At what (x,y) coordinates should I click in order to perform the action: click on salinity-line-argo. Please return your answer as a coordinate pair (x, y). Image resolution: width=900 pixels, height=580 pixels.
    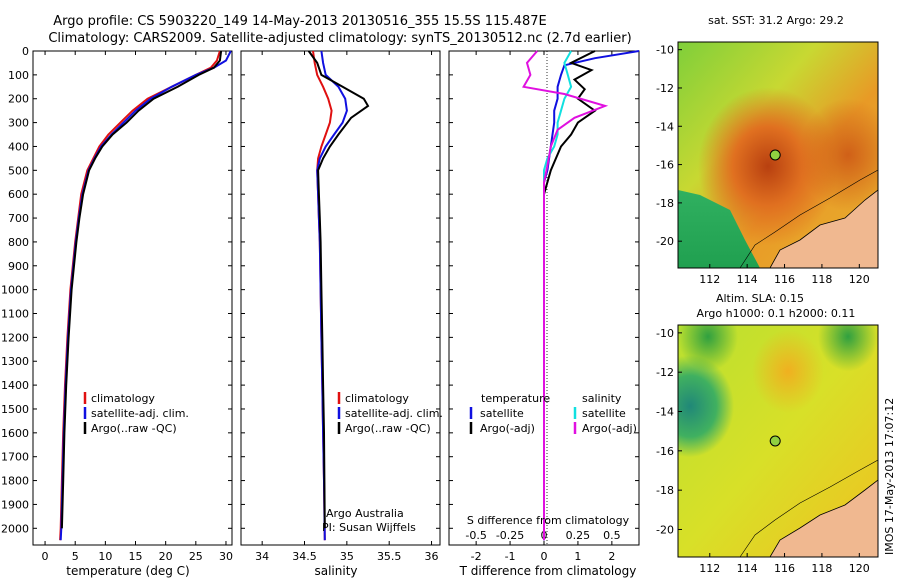
    Looking at the image, I should click on (338, 289).